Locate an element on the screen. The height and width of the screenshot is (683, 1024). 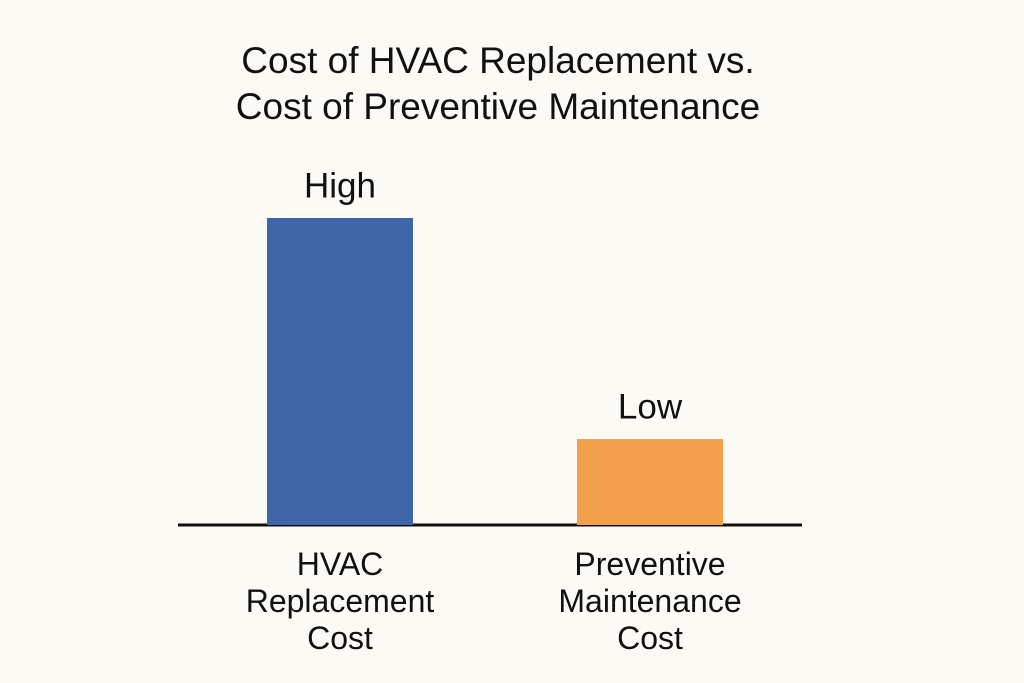
x-tick-label: Preventive Maintenance Cost is located at coordinates (650, 601).